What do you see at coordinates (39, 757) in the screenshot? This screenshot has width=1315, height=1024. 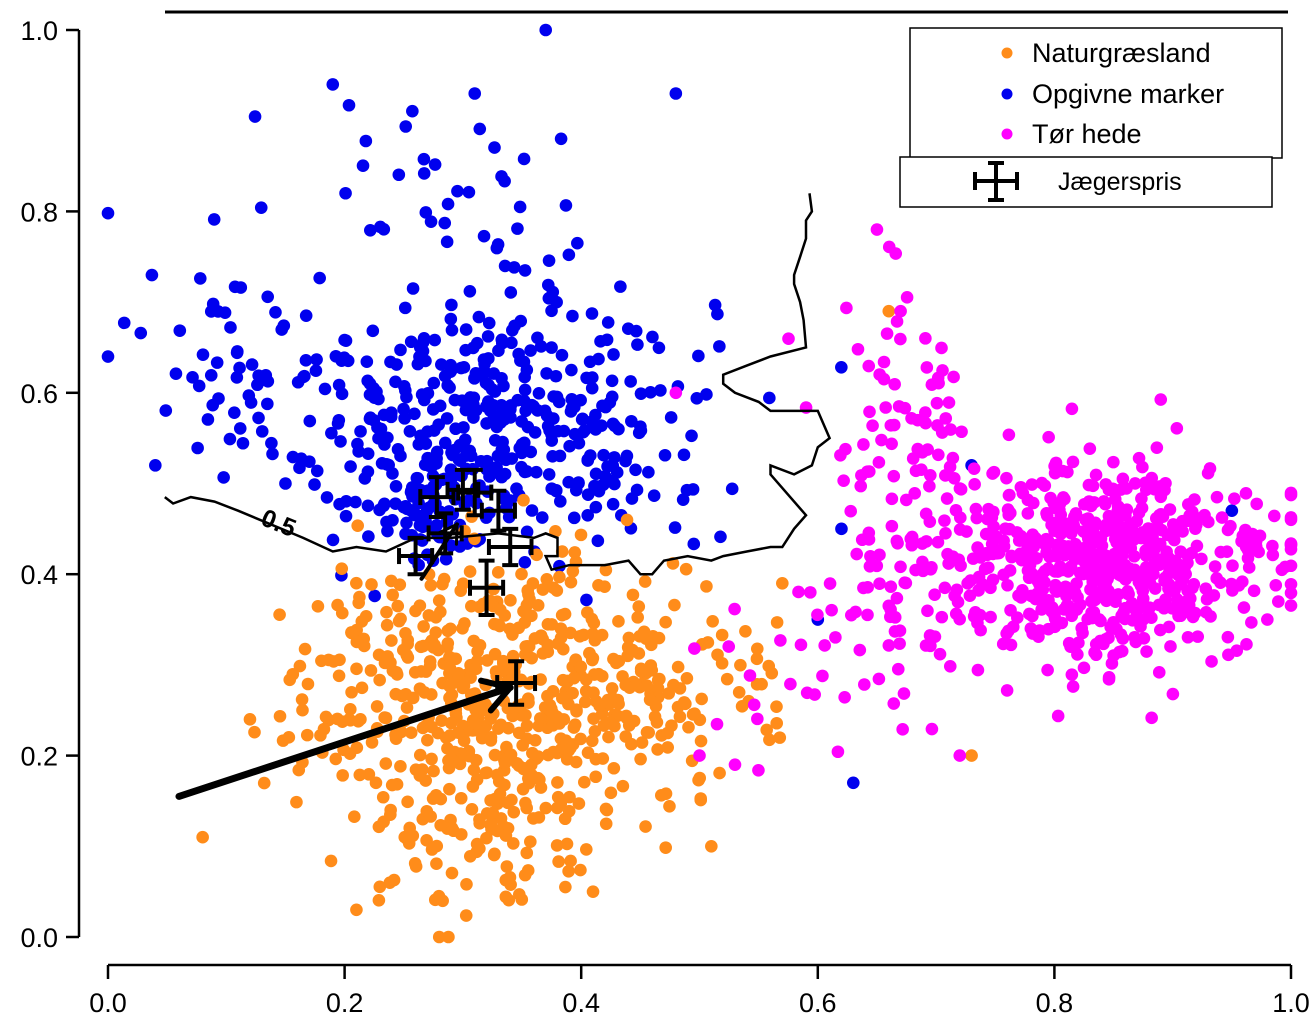 I see `y-tick-label: 0.2` at bounding box center [39, 757].